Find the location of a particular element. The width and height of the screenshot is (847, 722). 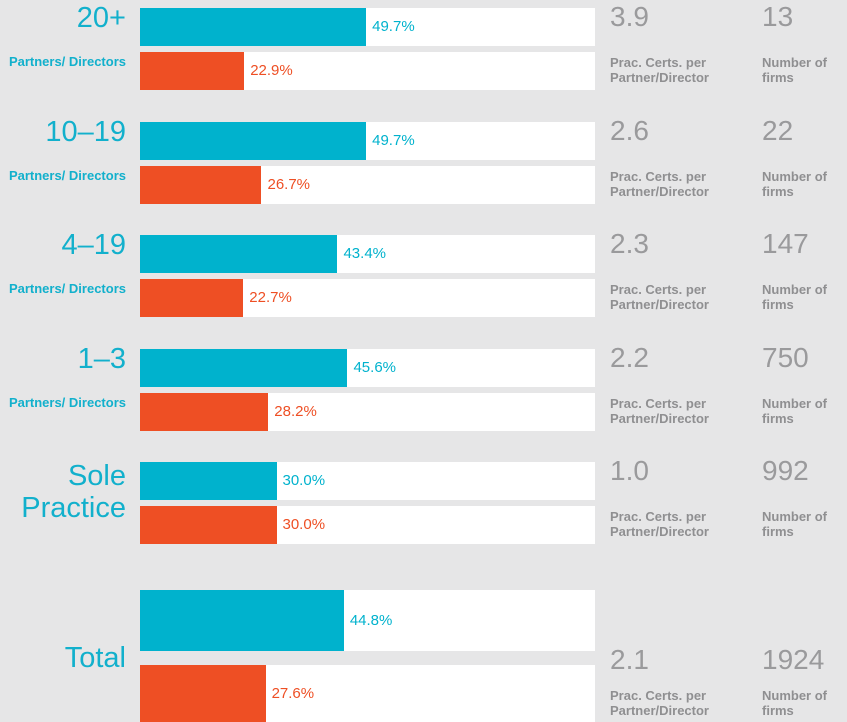

certs-value: 2.3 is located at coordinates (629, 243).